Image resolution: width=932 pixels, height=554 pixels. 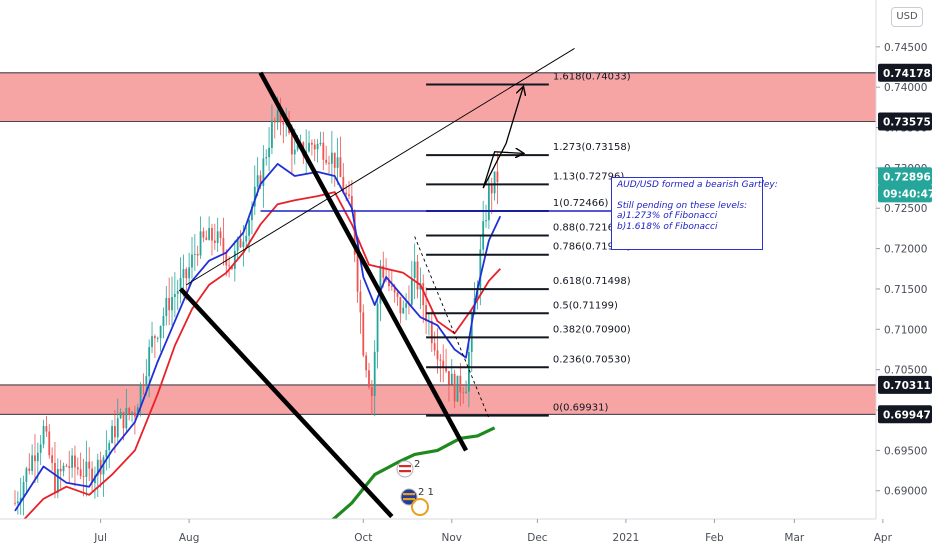 What do you see at coordinates (592, 147) in the screenshot?
I see `fib-level-label: 1.273(0.73158)` at bounding box center [592, 147].